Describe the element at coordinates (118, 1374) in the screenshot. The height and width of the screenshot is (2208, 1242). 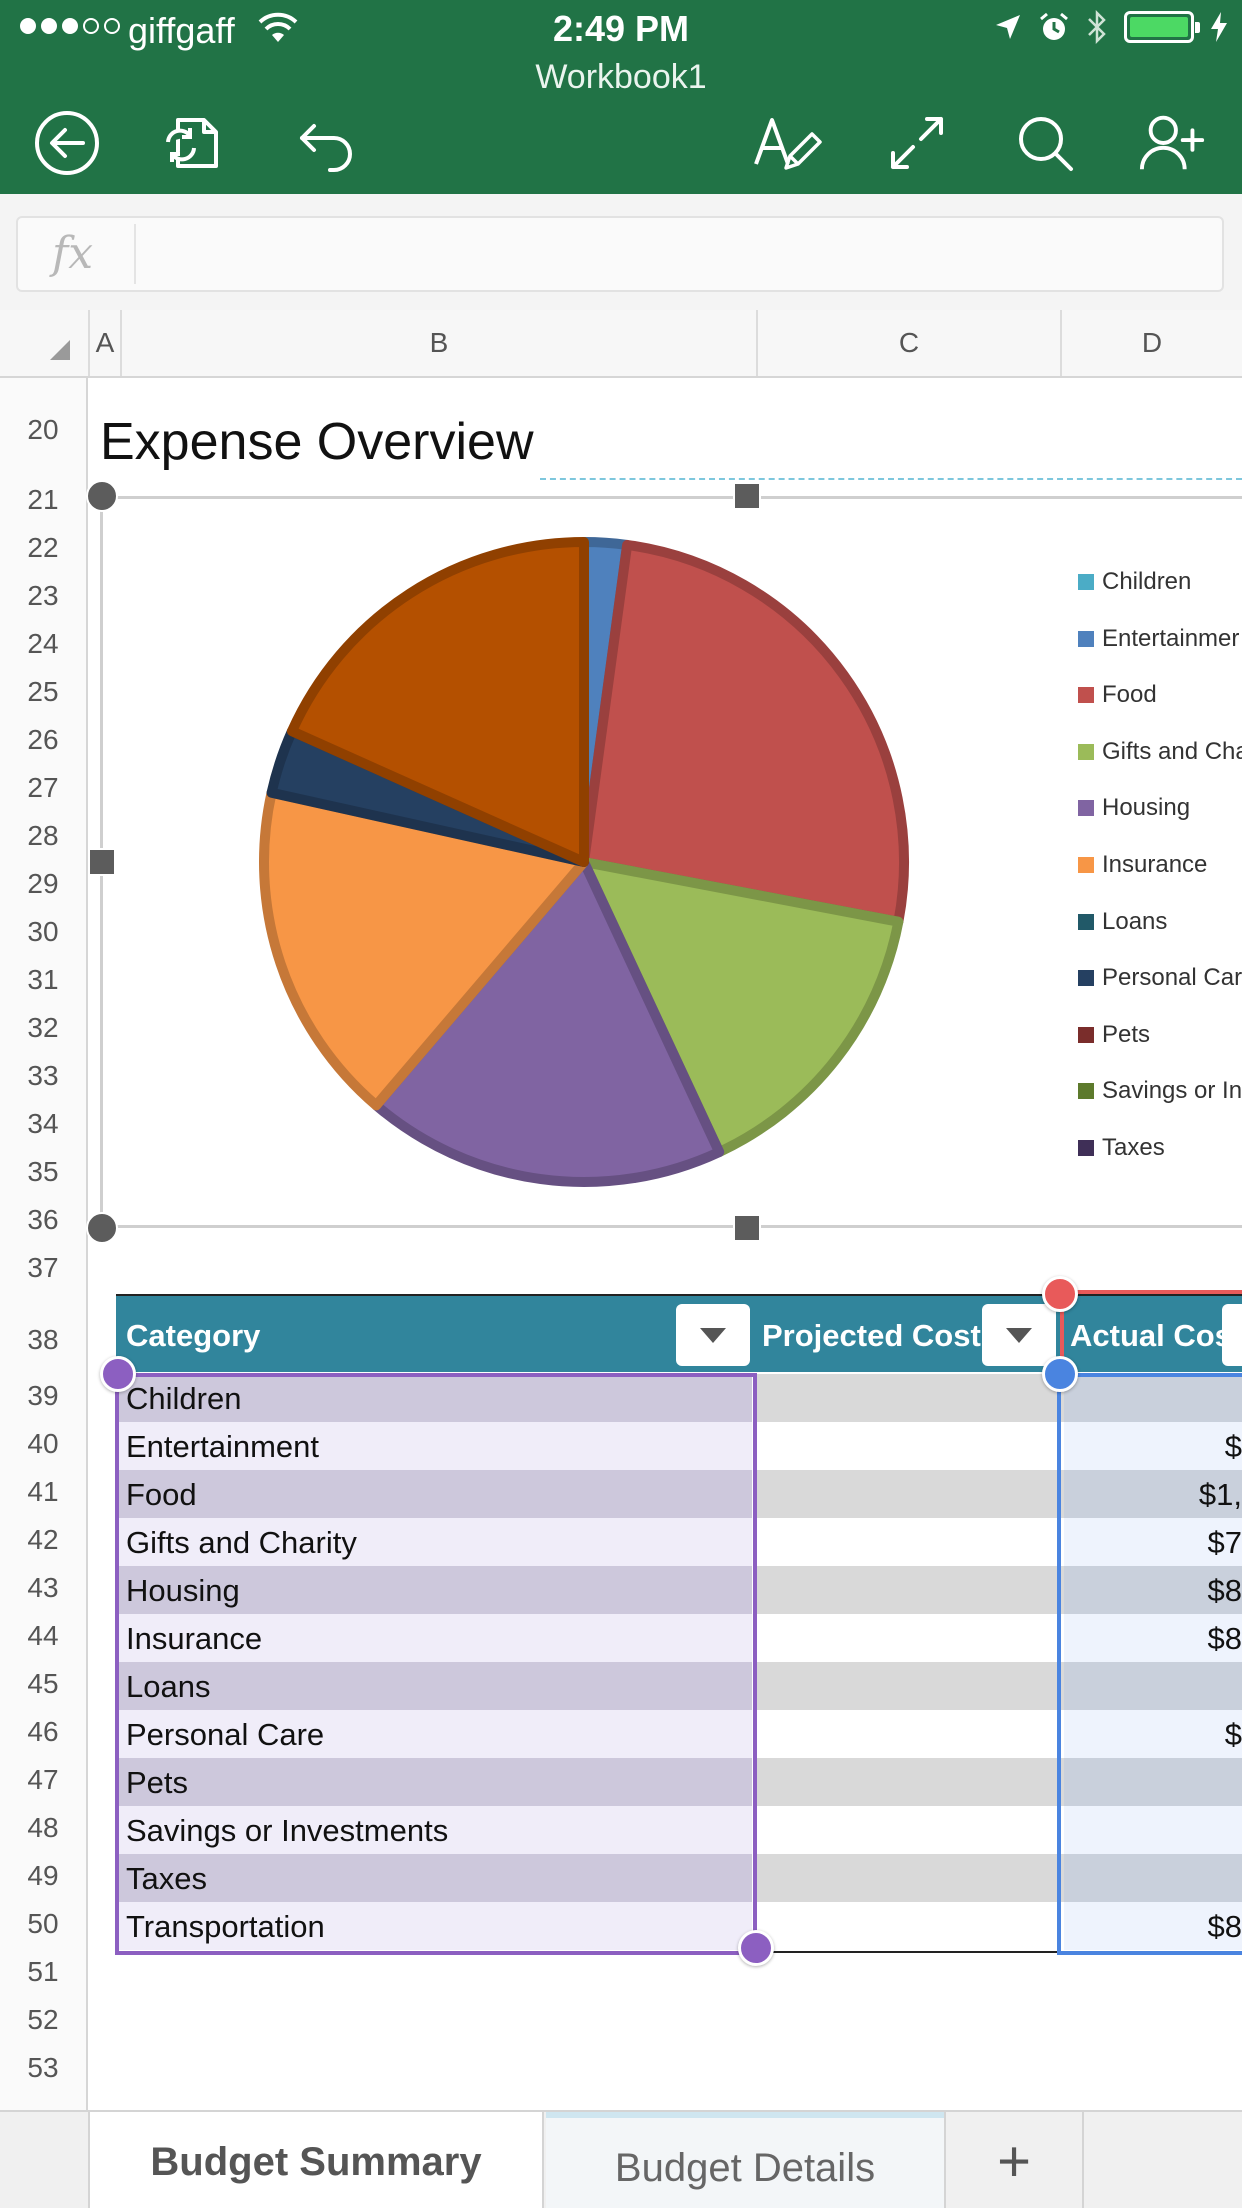
I see `selection-handle-purple-top` at that location.